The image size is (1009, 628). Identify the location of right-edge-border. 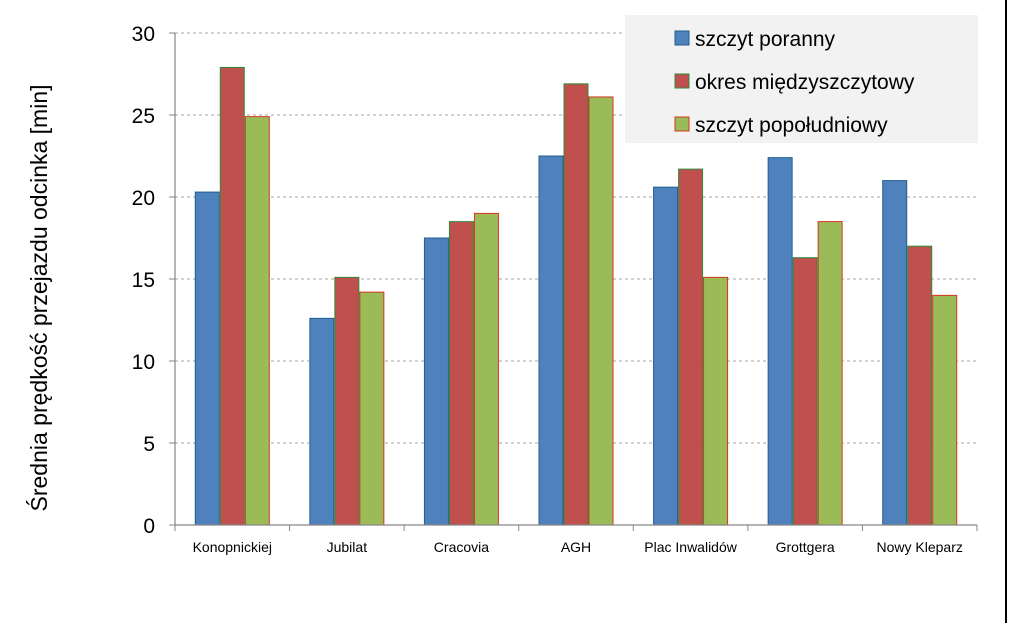
(1006, 311).